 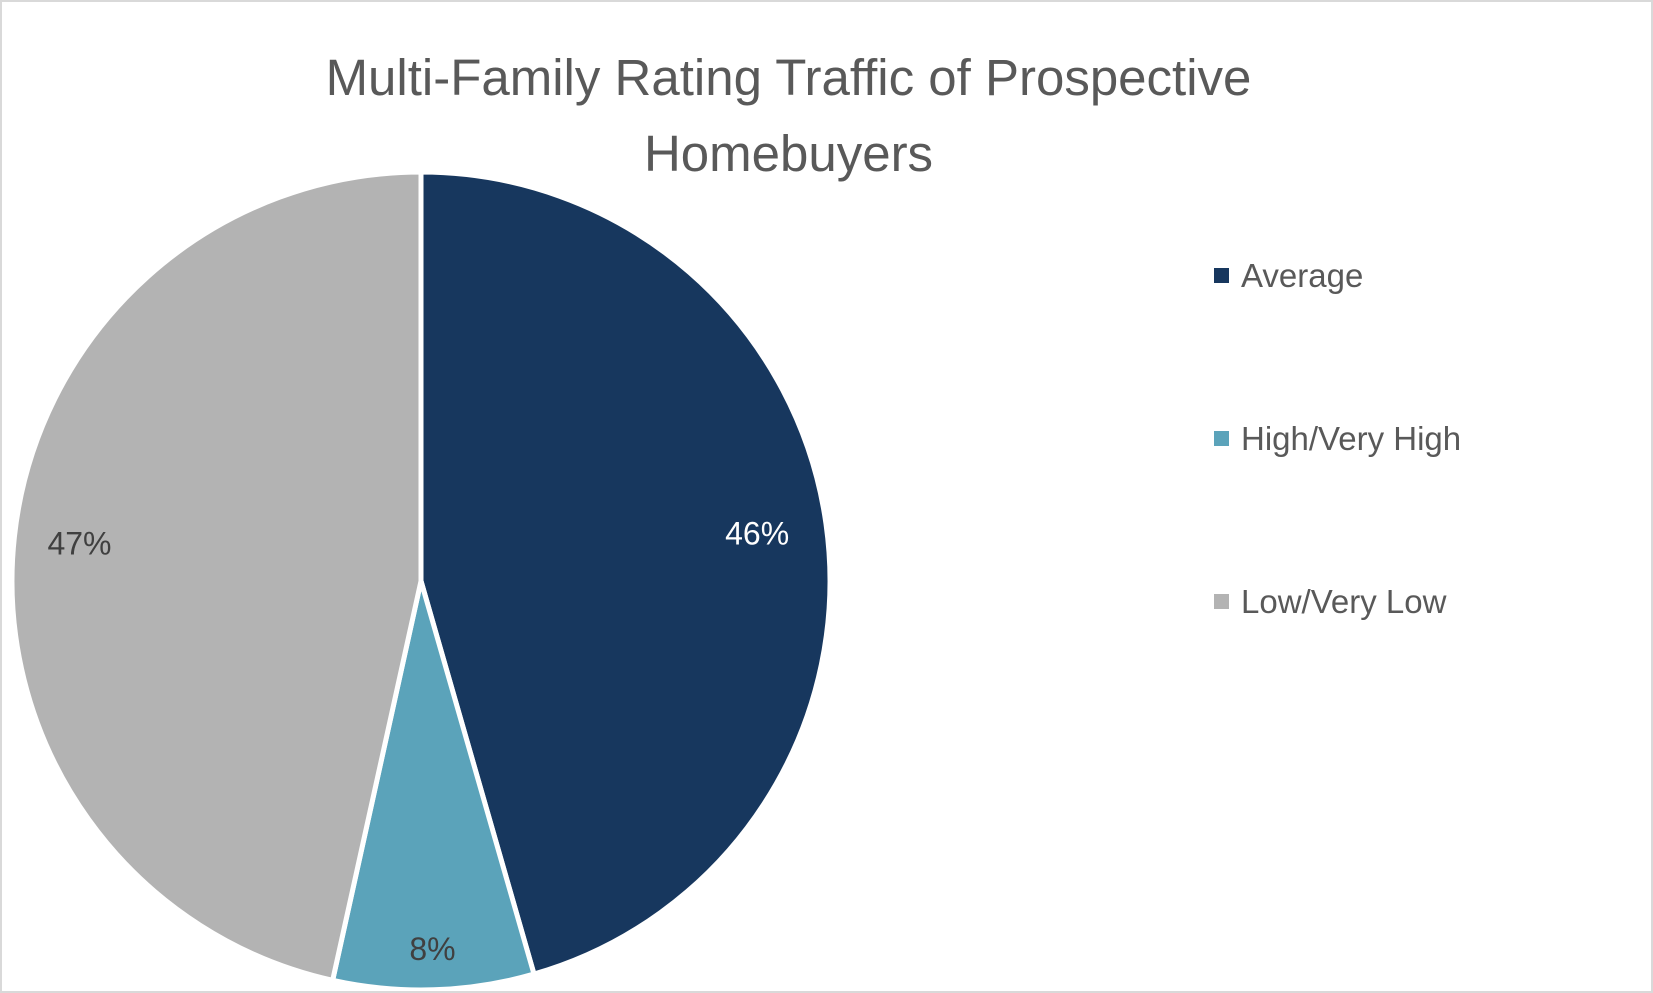 What do you see at coordinates (1351, 438) in the screenshot?
I see `legend-label: High/Very High` at bounding box center [1351, 438].